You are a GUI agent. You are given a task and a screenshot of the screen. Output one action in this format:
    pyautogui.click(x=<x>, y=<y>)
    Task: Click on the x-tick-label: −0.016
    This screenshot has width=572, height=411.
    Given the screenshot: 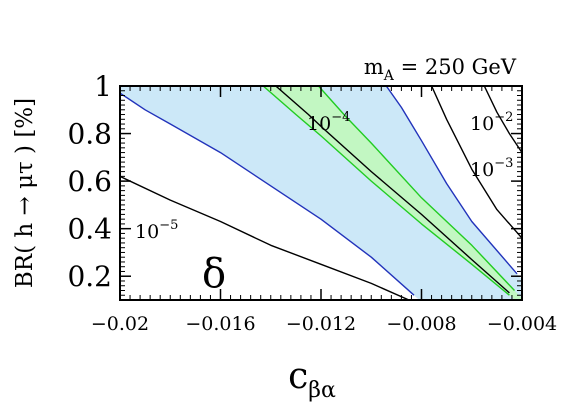 What is the action you would take?
    pyautogui.click(x=220, y=324)
    